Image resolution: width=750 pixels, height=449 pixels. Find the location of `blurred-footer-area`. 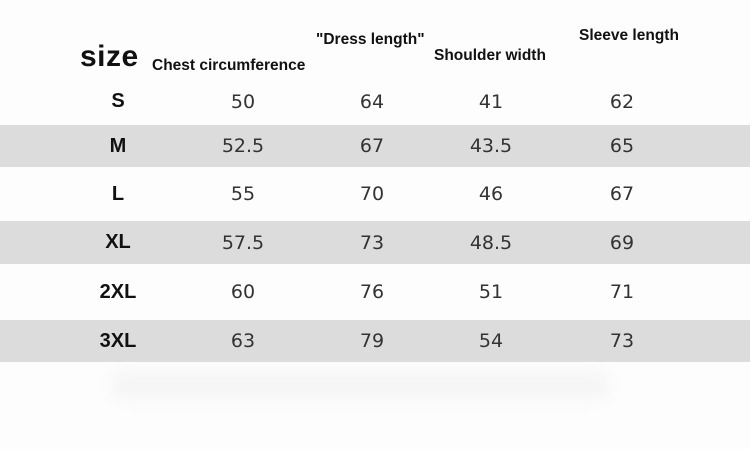

blurred-footer-area is located at coordinates (360, 385).